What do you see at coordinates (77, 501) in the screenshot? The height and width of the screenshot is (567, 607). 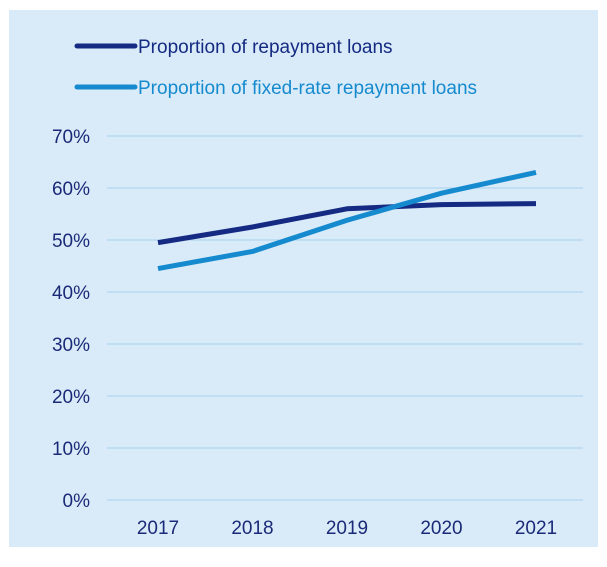 I see `y-tick-label: 0%` at bounding box center [77, 501].